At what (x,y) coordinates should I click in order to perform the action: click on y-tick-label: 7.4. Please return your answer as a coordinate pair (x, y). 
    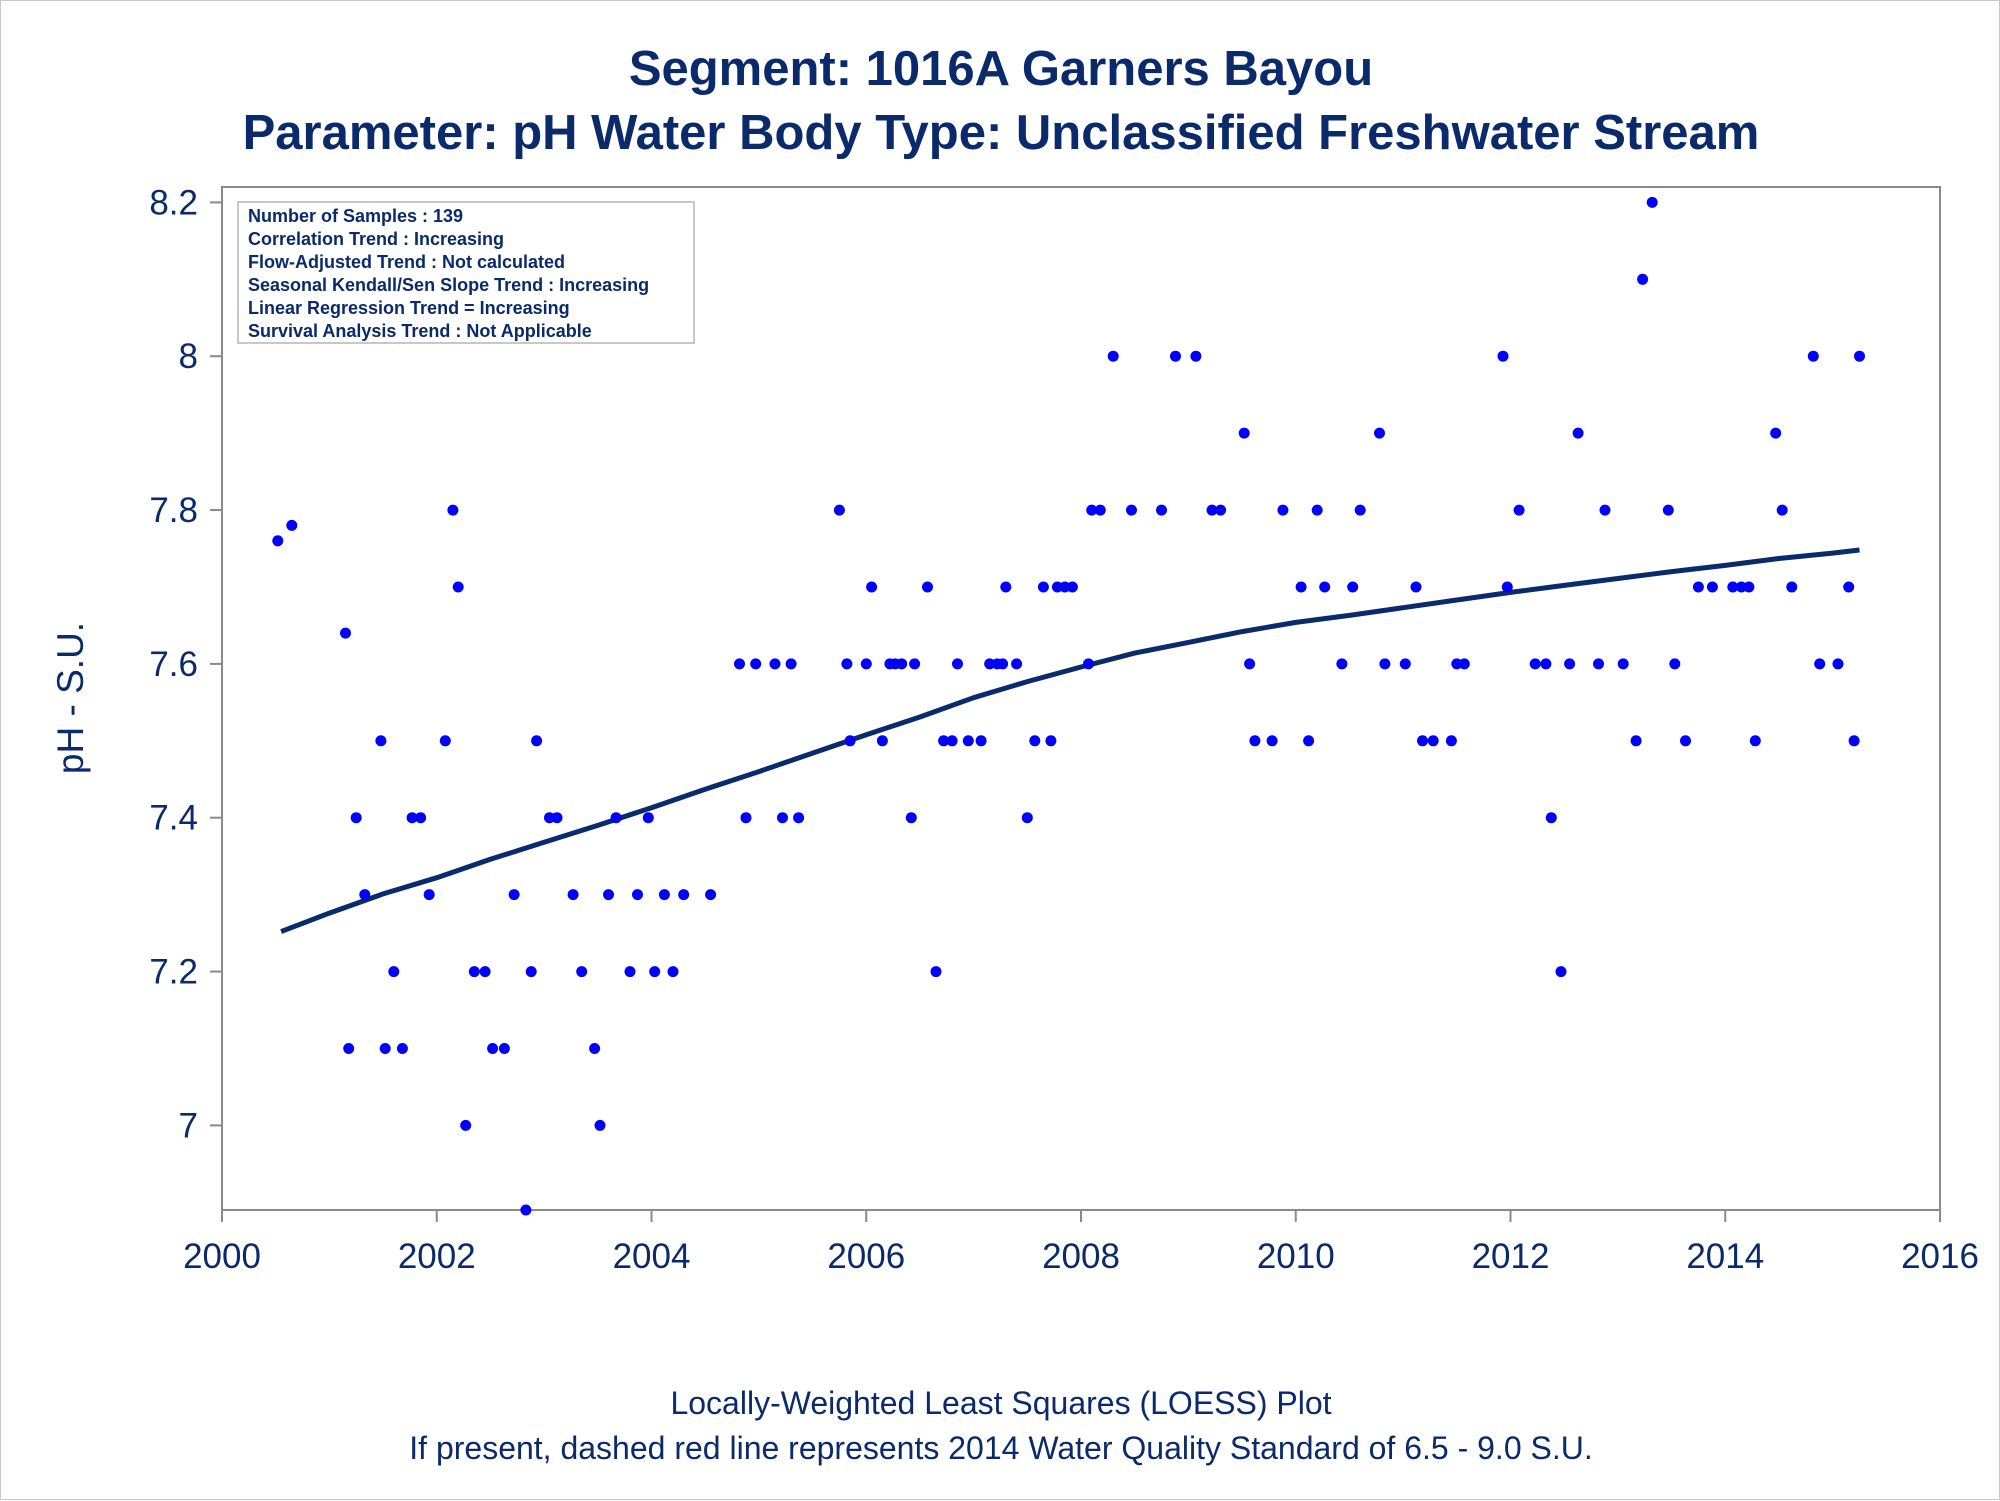
    Looking at the image, I should click on (173, 818).